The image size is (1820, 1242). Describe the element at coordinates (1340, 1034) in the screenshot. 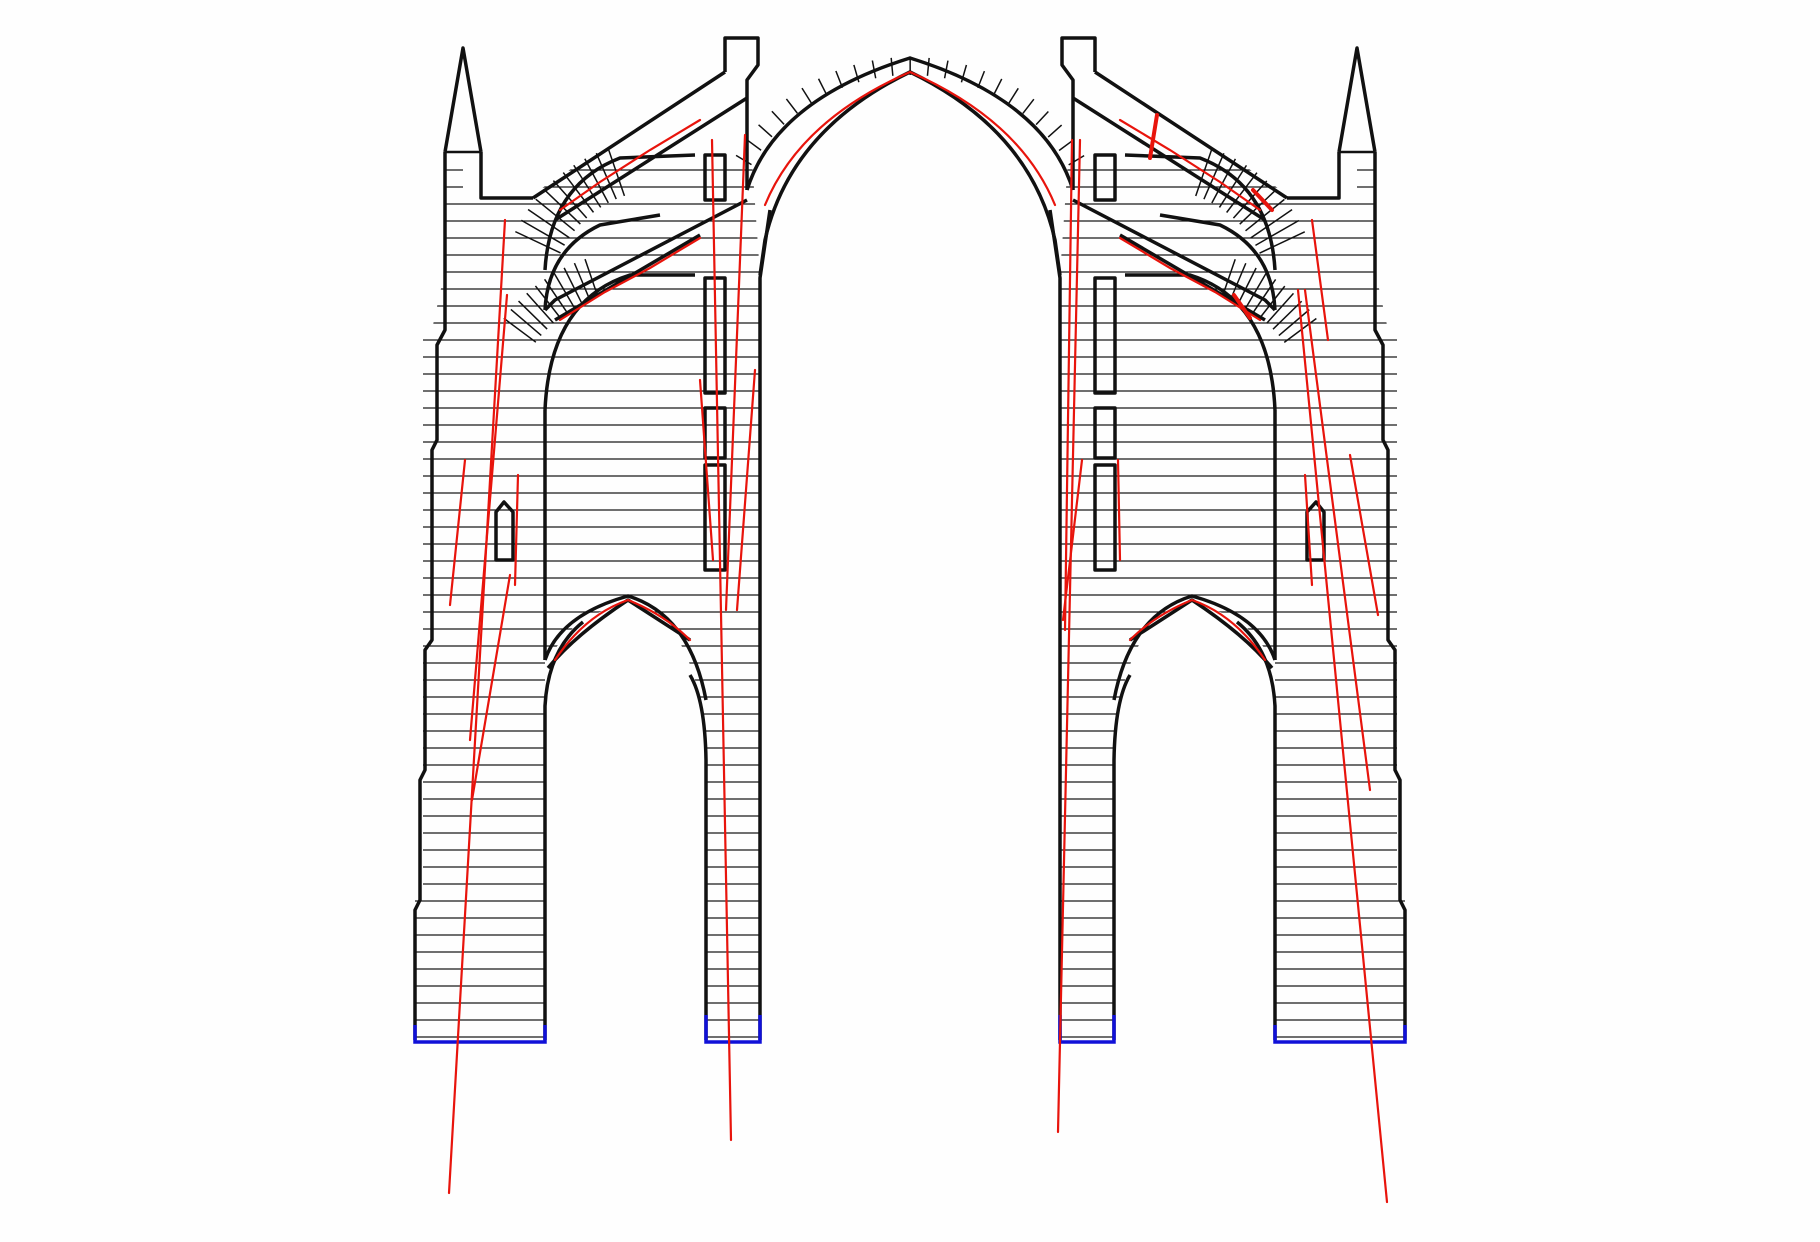

I see `foundation-outer-right` at that location.